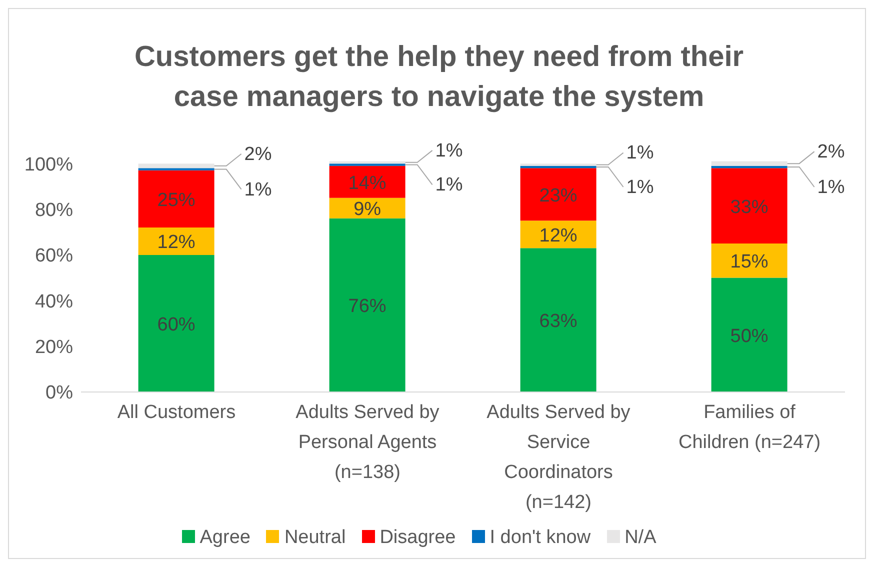 The width and height of the screenshot is (874, 567). I want to click on y-tick-label: 60%, so click(54, 256).